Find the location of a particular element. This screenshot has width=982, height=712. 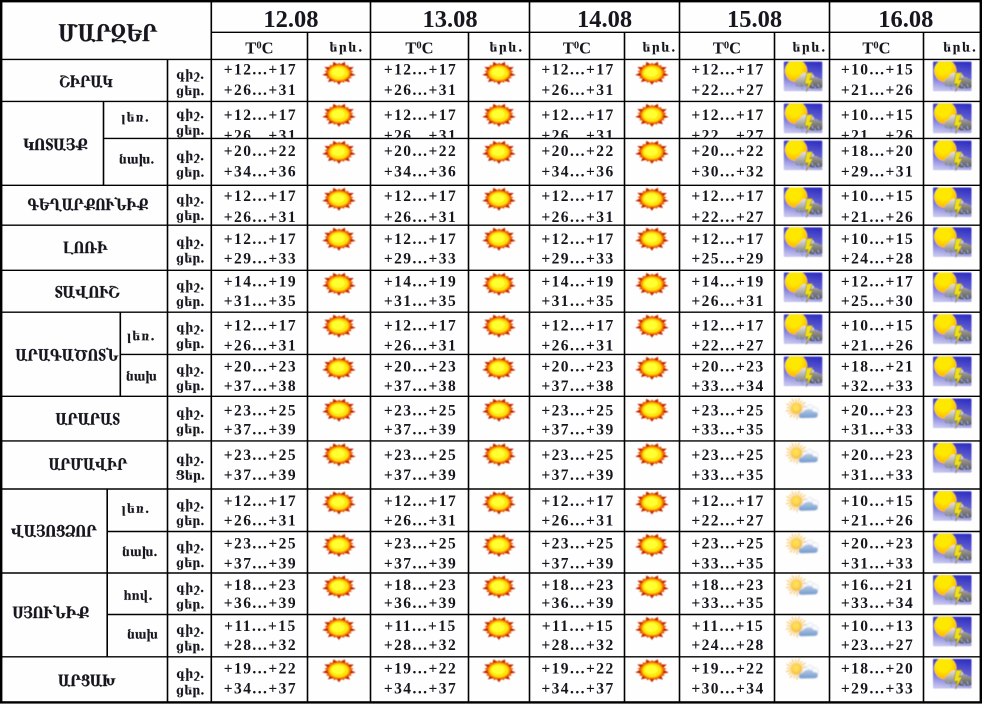

svg-text: 15.08 is located at coordinates (754, 19).